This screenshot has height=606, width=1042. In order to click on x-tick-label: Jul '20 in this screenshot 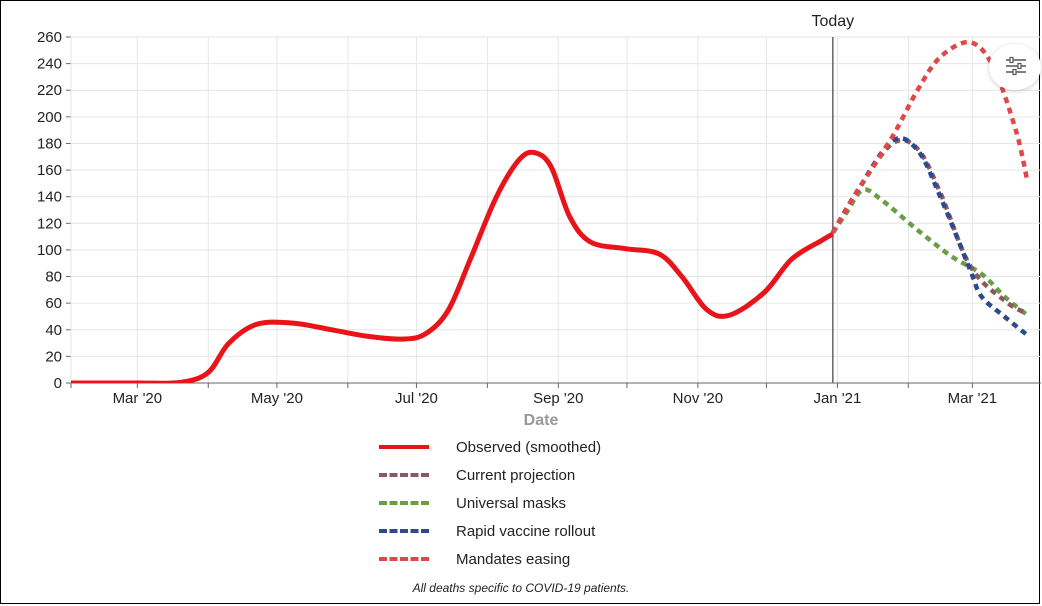, I will do `click(416, 398)`.